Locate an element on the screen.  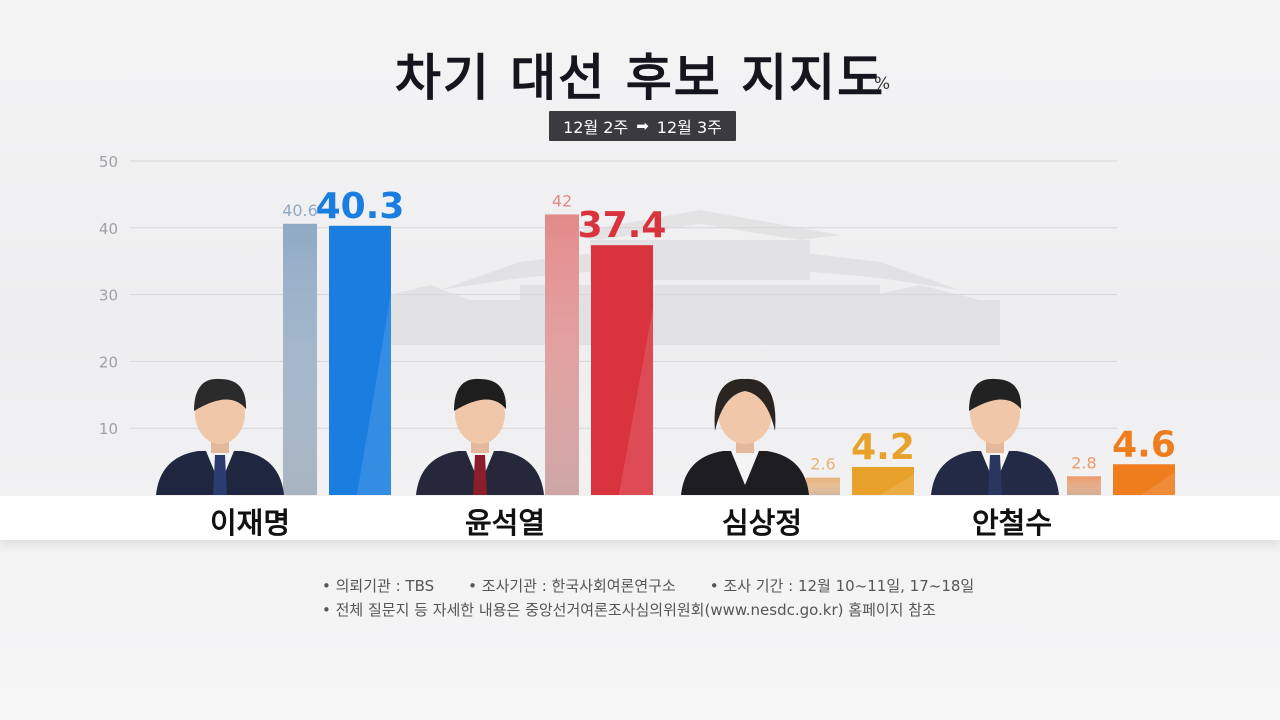
candidate-name-2: 윤석열 is located at coordinates (505, 523).